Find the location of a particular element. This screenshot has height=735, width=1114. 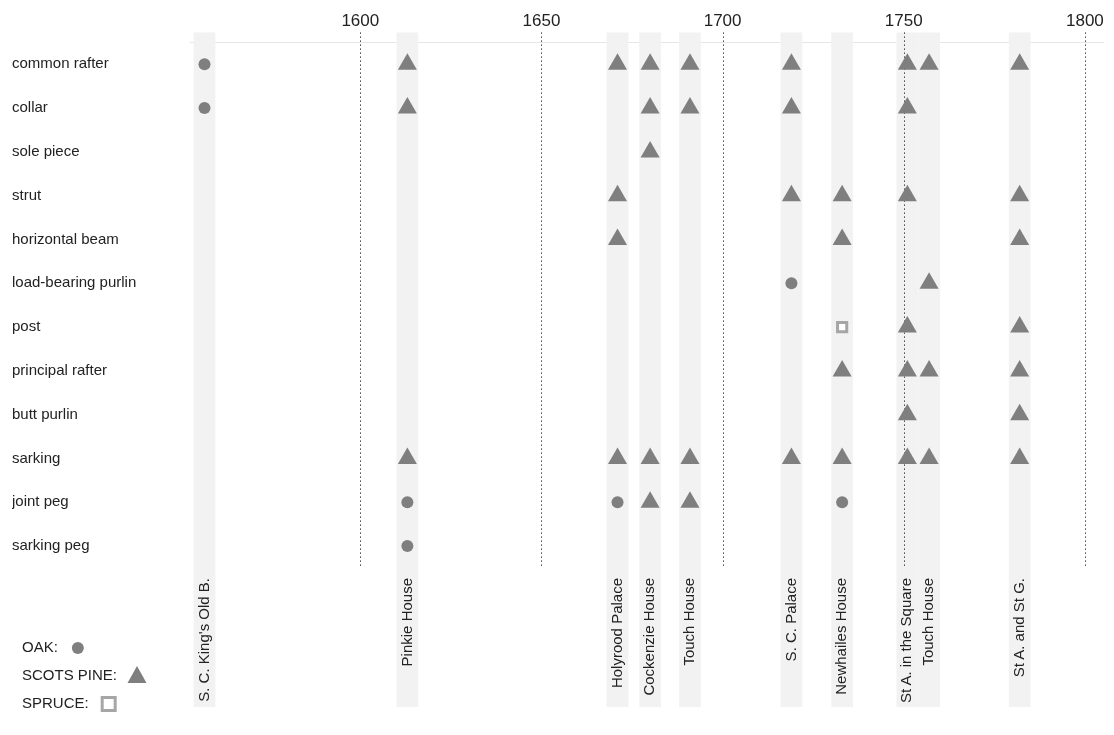

band-label: Pinkie House is located at coordinates (406, 622).